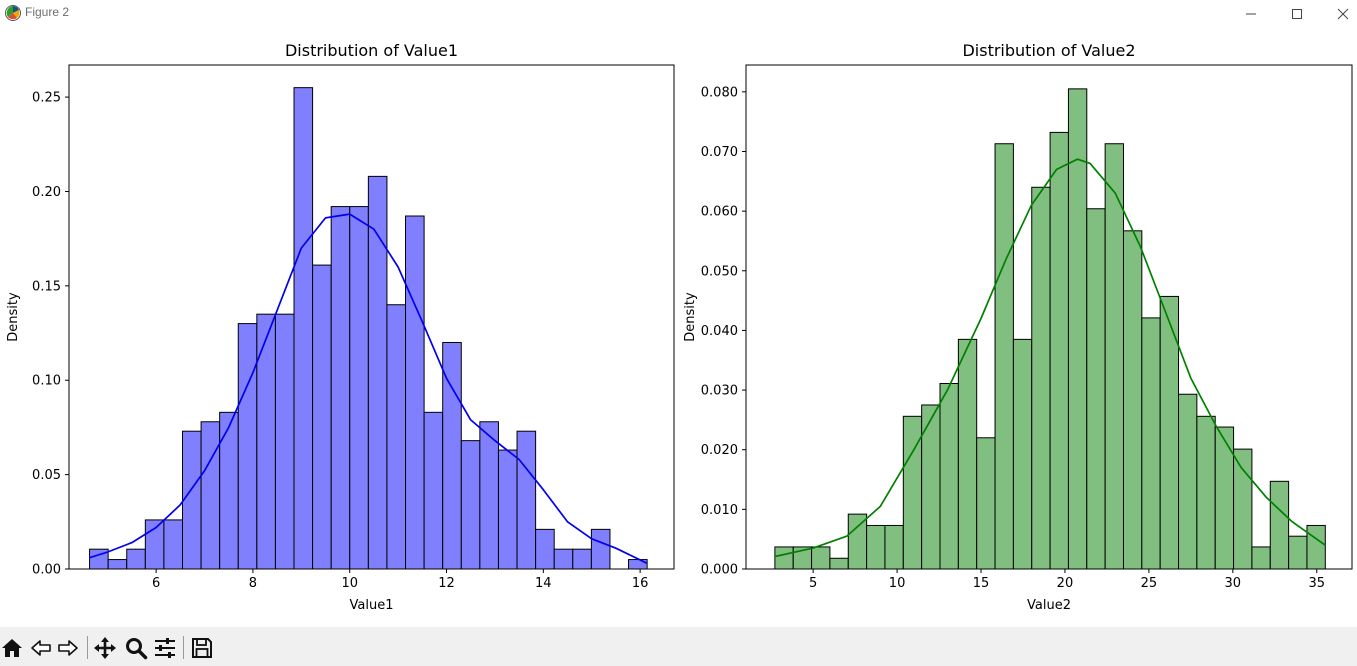  I want to click on y-tick-label: 0.030, so click(719, 391).